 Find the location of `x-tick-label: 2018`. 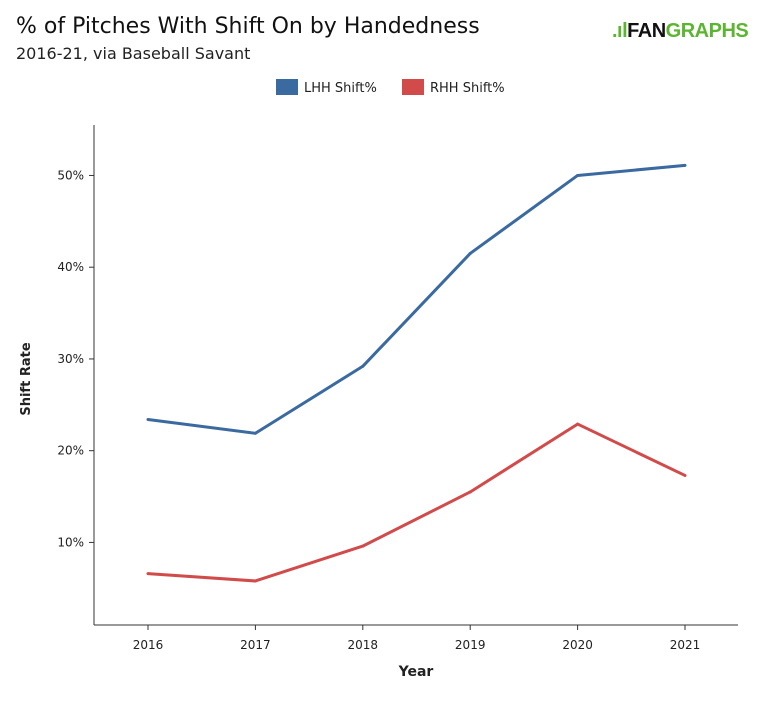

x-tick-label: 2018 is located at coordinates (363, 645).